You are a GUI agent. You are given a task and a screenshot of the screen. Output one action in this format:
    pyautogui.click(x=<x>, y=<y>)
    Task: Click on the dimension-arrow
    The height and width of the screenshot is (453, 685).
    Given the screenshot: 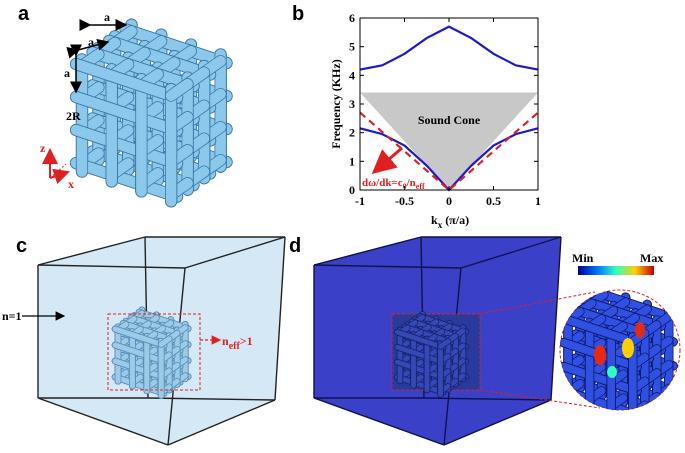 What is the action you would take?
    pyautogui.click(x=88, y=48)
    